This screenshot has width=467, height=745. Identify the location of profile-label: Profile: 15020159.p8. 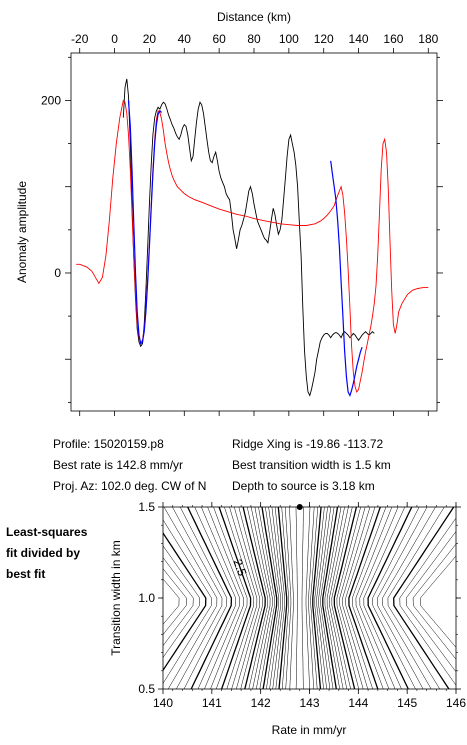
(108, 444).